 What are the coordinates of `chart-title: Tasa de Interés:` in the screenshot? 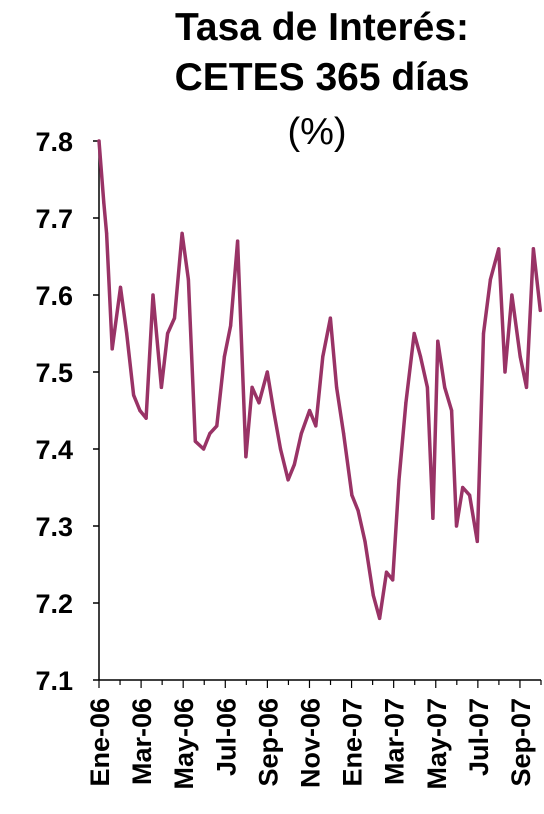 It's located at (322, 27).